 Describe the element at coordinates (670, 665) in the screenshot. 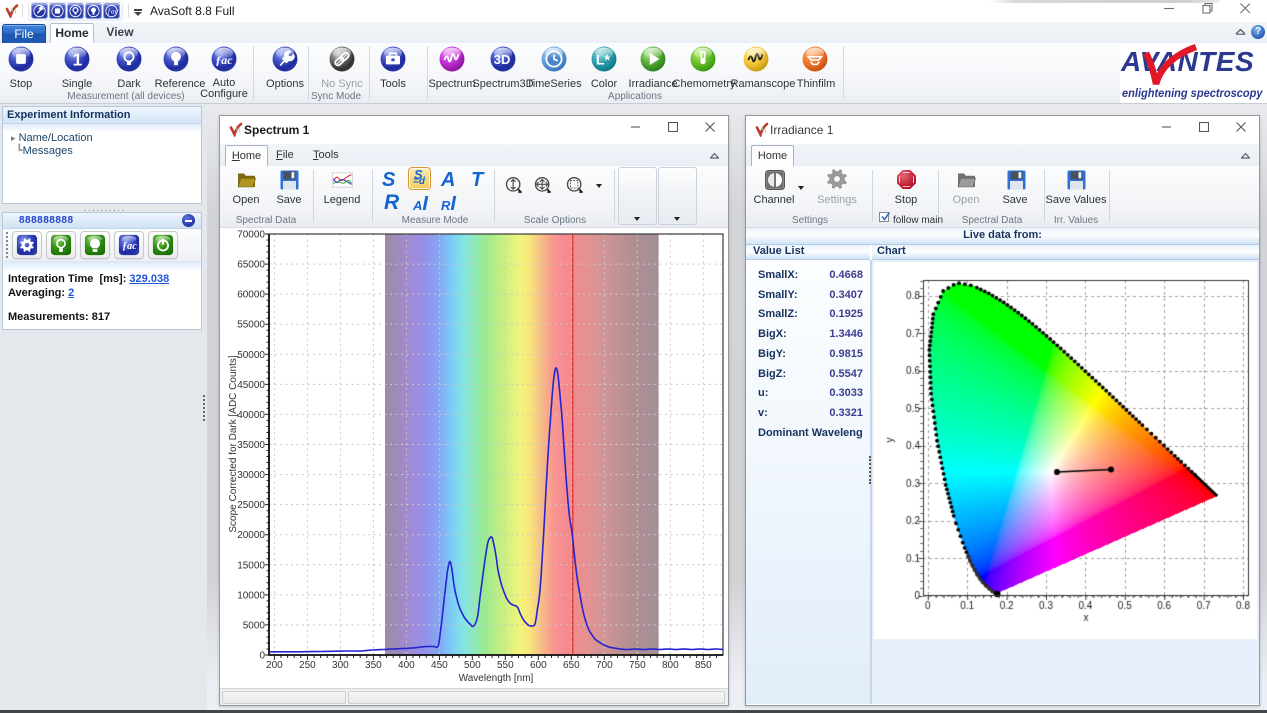

I see `svg-text: 800` at that location.